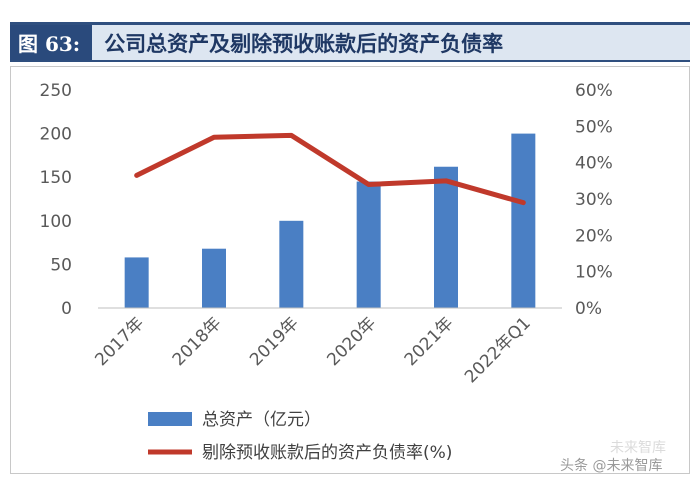 The height and width of the screenshot is (480, 700). I want to click on line-series, so click(330, 169).